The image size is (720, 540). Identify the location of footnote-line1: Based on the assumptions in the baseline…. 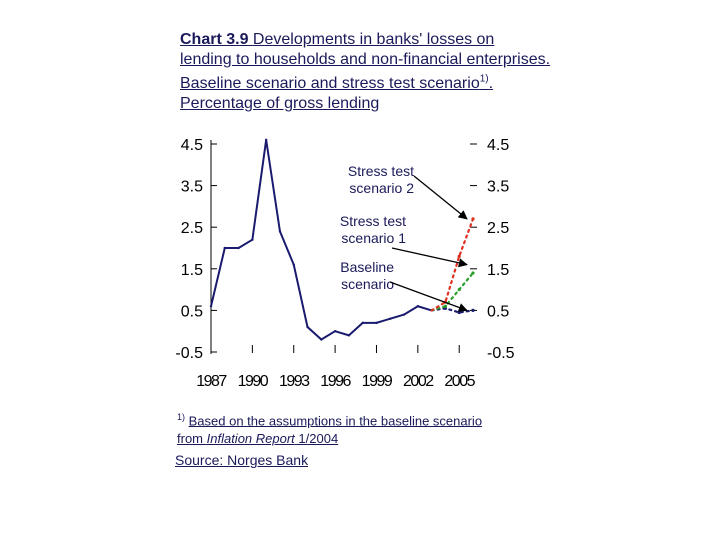
(335, 421).